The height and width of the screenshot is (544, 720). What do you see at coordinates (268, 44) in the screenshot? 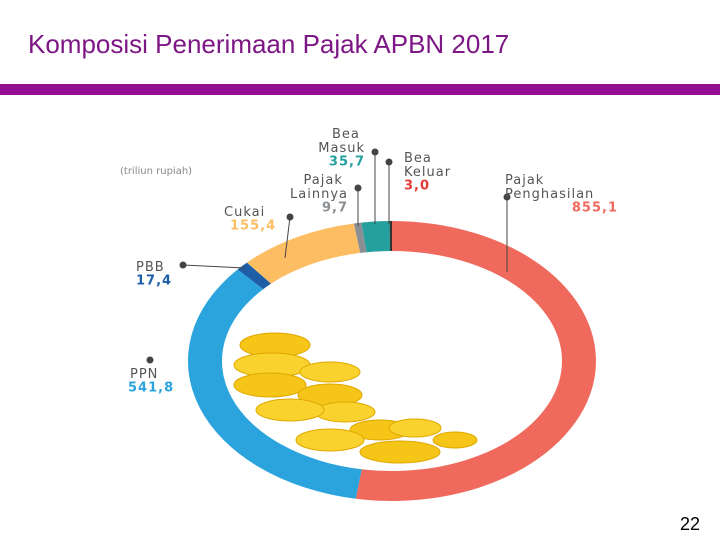
I see `slide-title: Komposisi Penerimaan Pajak APBN 2017` at bounding box center [268, 44].